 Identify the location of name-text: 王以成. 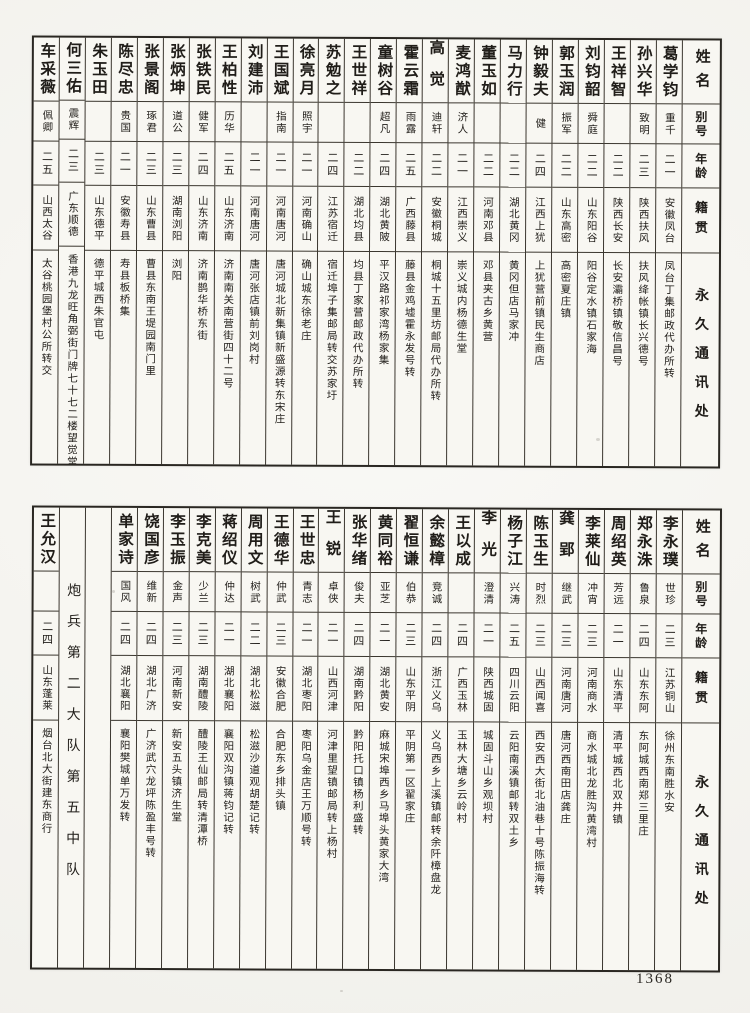
(462, 540).